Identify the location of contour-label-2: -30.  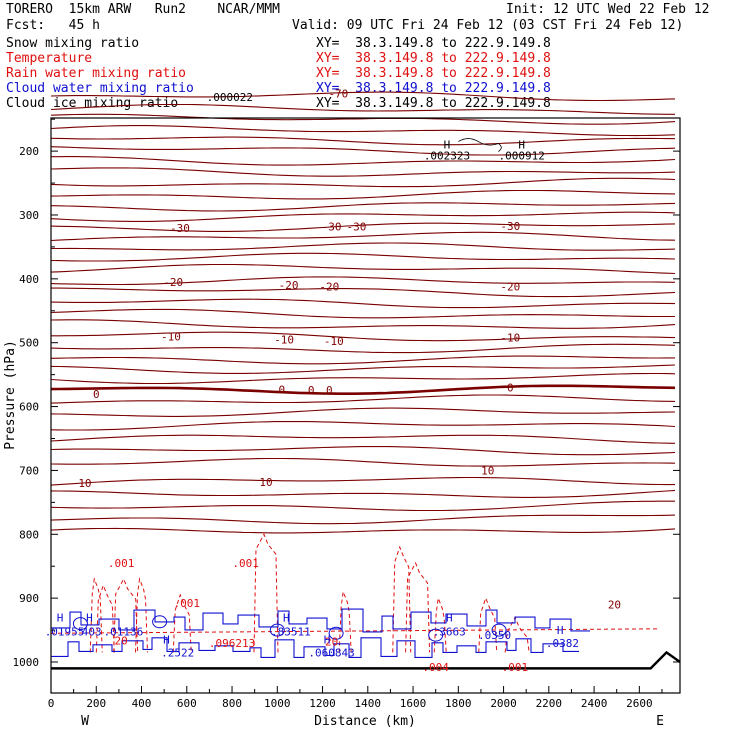
(332, 226).